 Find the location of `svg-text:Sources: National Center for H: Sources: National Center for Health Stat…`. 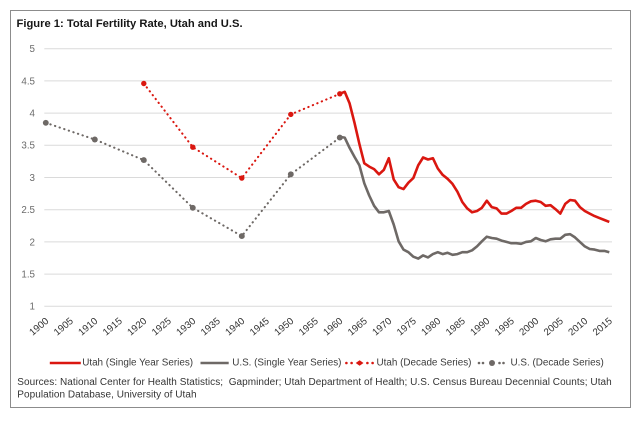

svg-text:Sources: National Center for H: Sources: National Center for Health Stat… is located at coordinates (314, 382).